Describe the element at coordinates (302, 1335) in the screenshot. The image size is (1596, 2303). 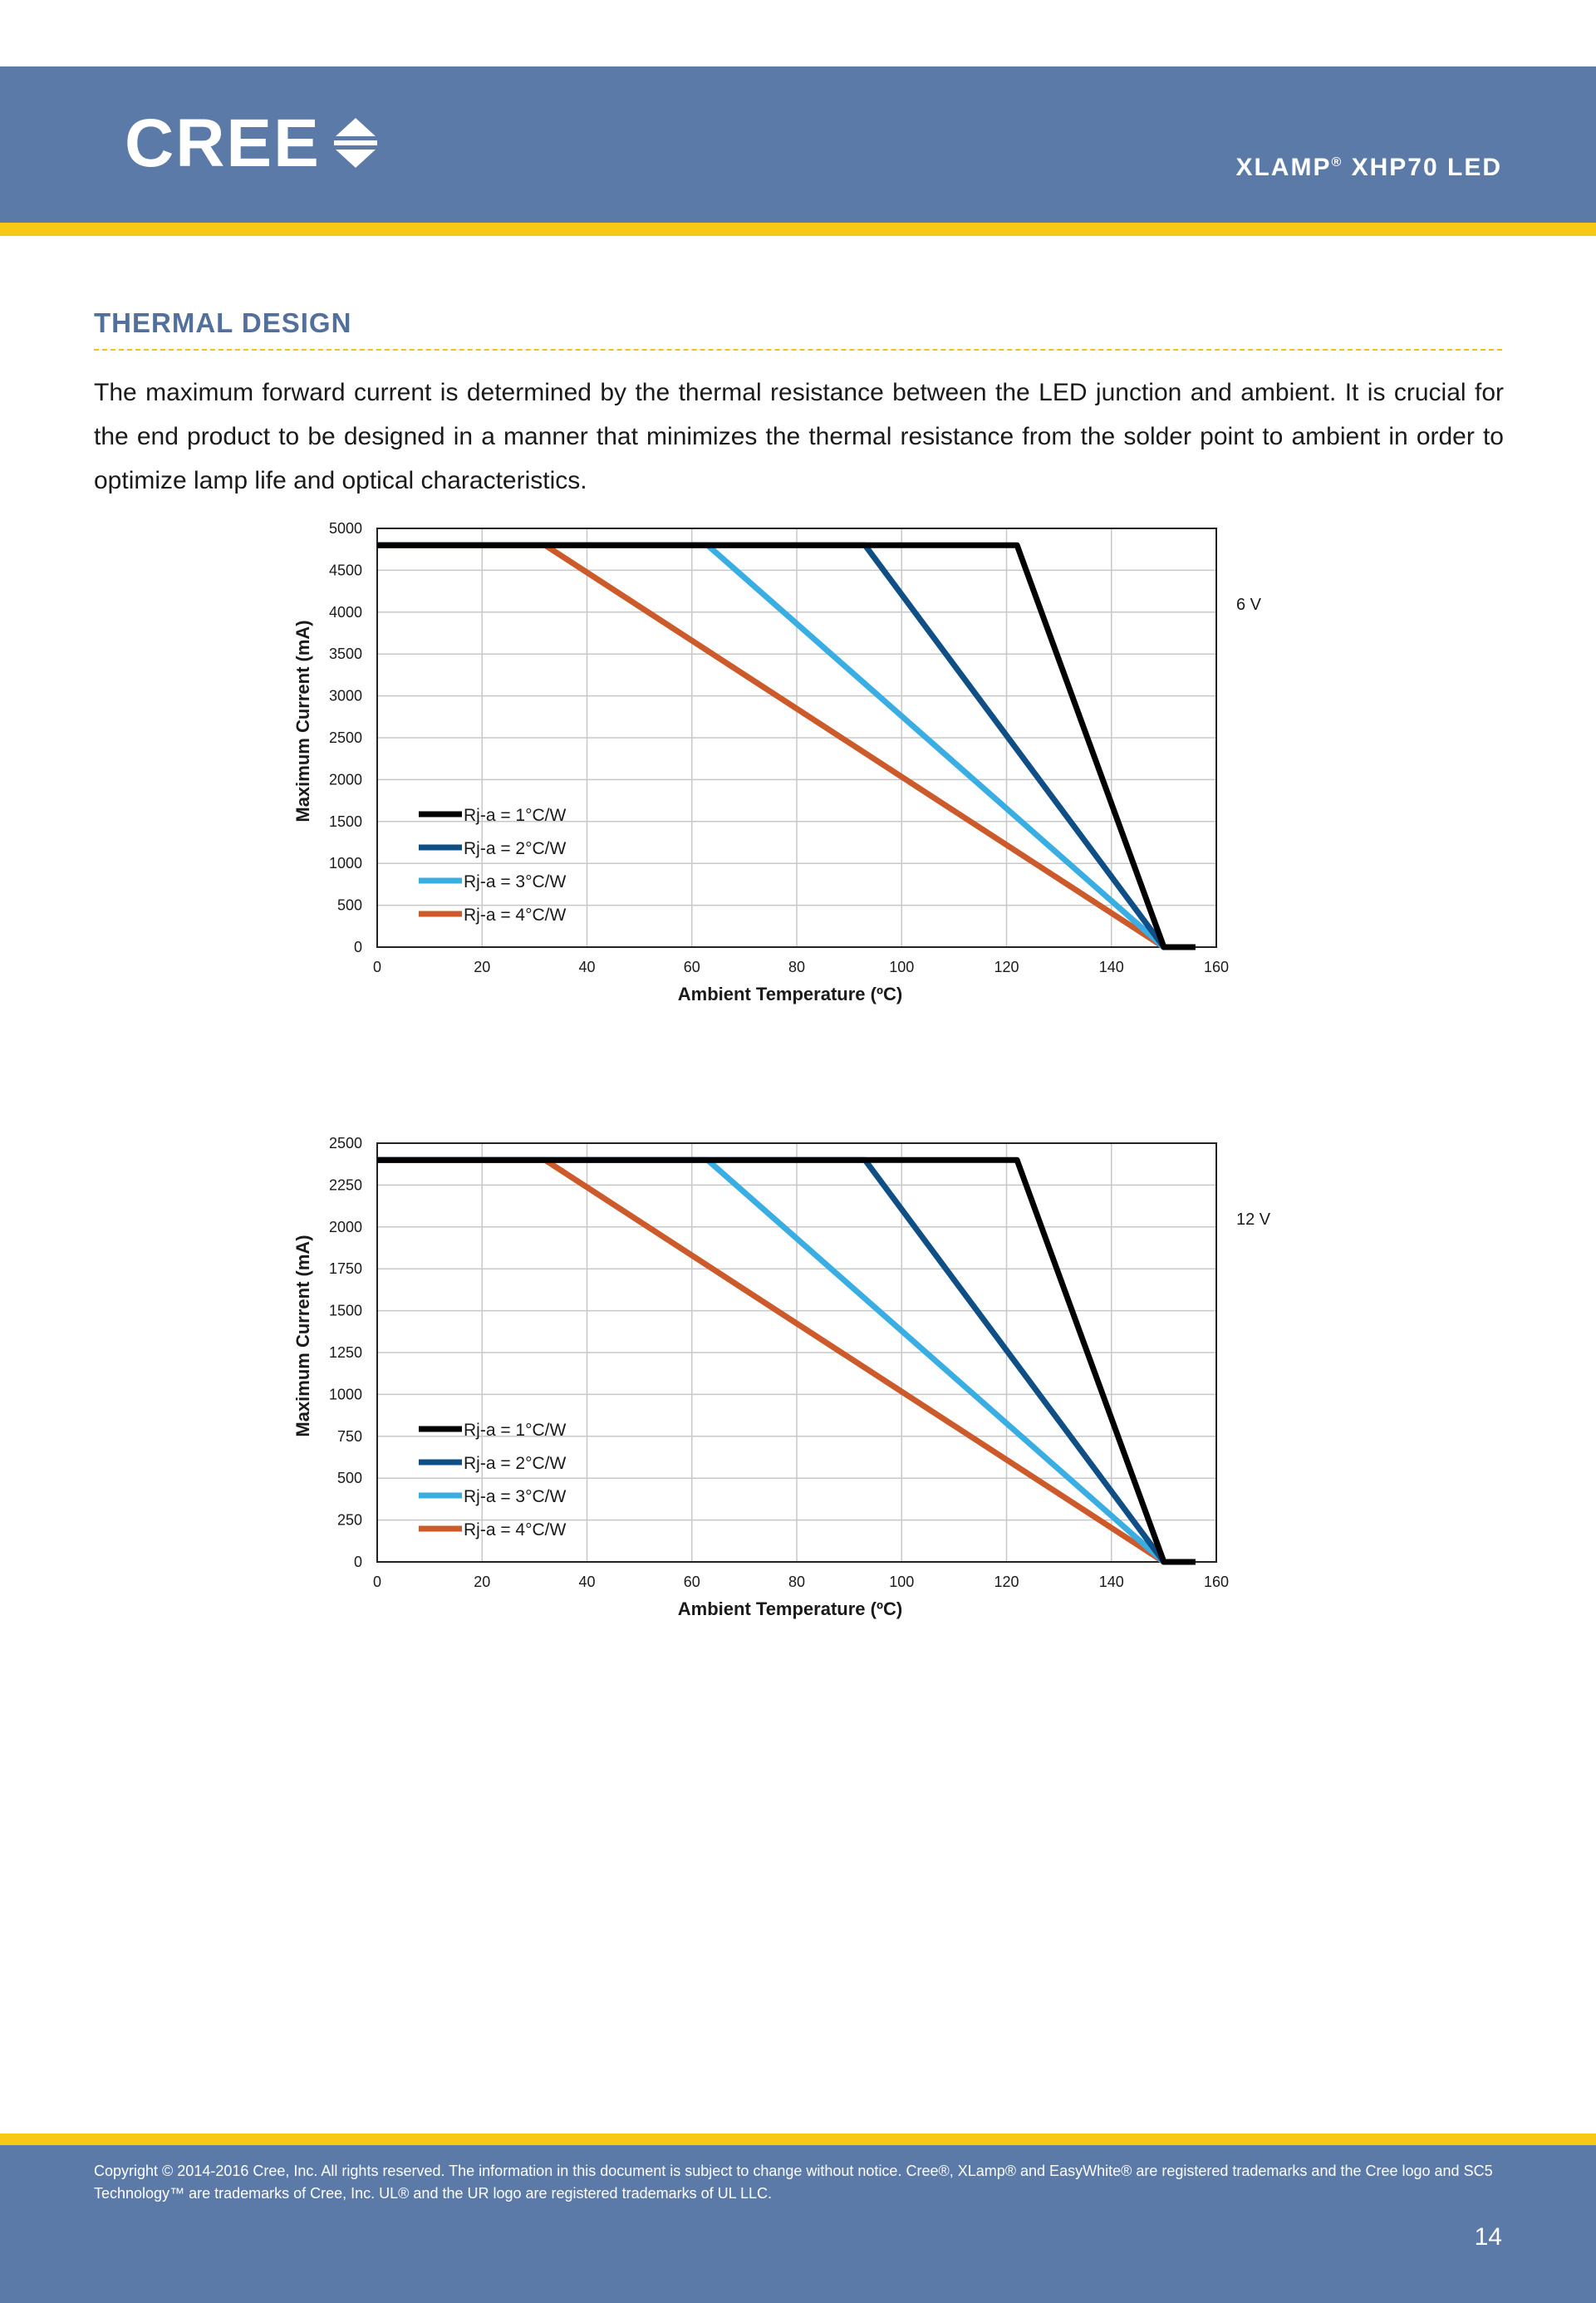
I see `chart-1-y-axis-label: Maximum Current (mA)` at that location.